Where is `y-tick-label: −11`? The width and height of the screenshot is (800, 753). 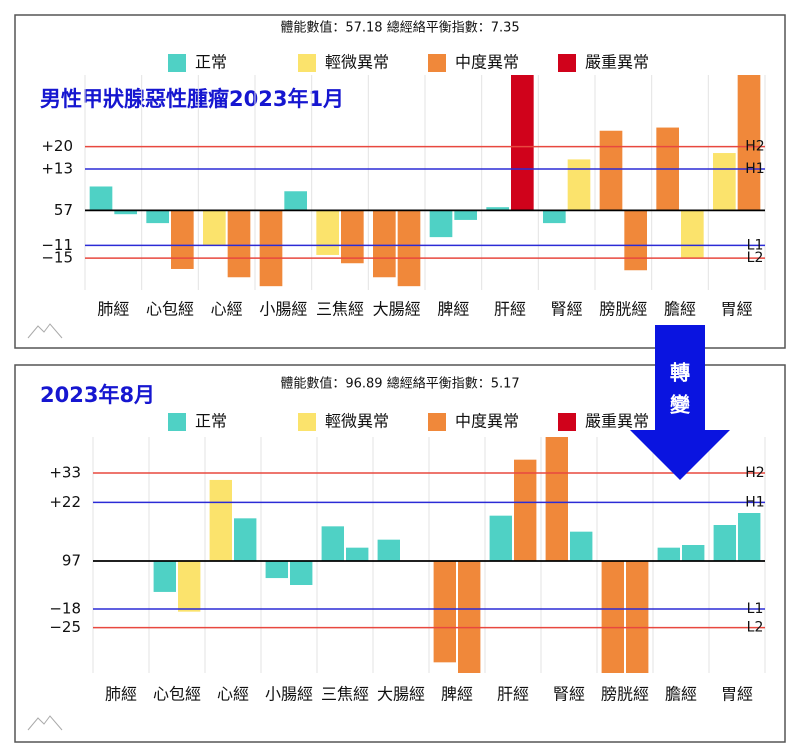
y-tick-label: −11 is located at coordinates (57, 245).